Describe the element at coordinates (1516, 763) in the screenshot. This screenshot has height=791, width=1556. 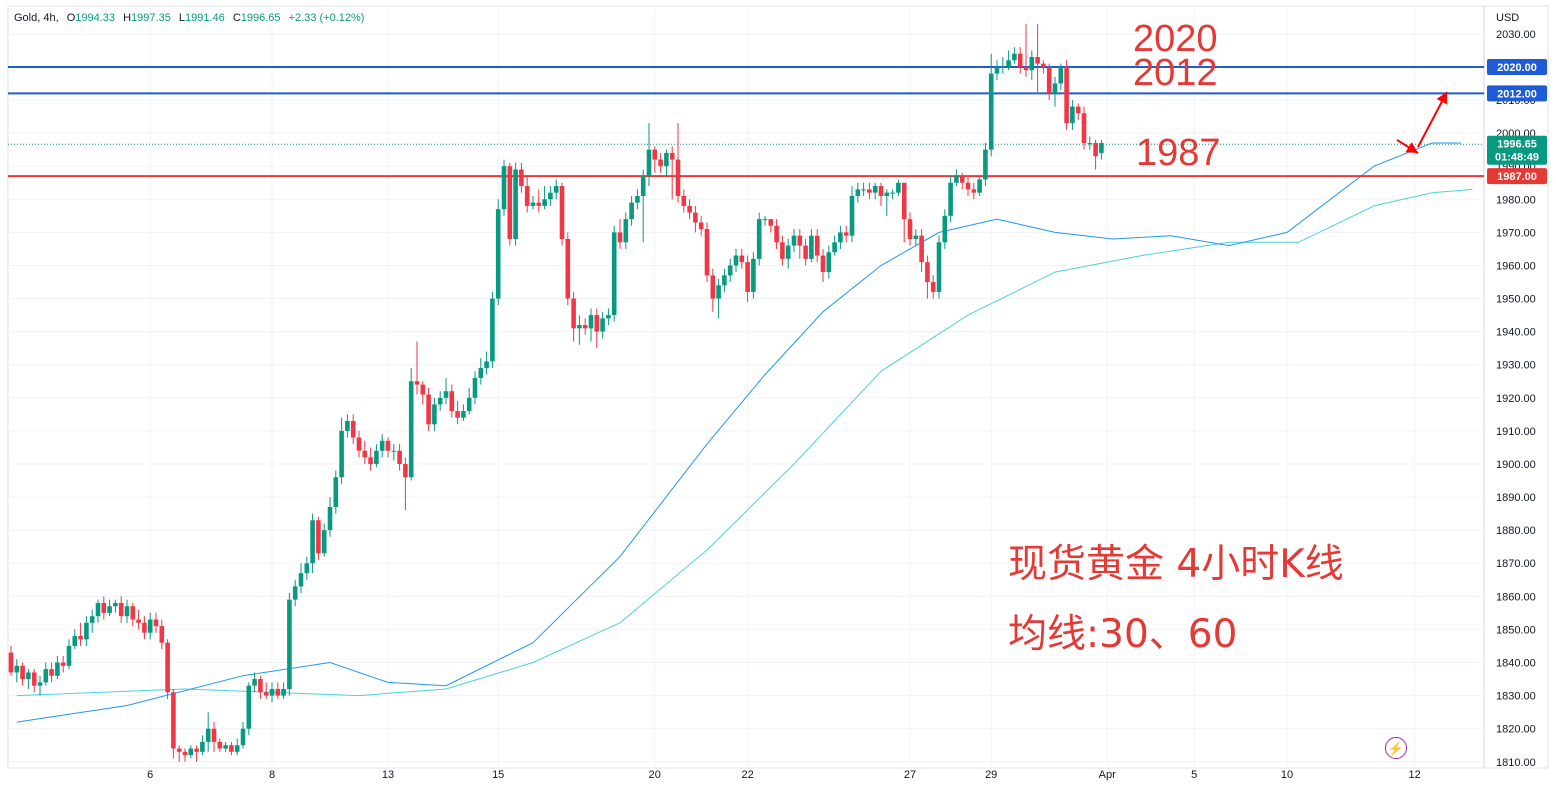
I see `y-tick-label: 1810.00` at that location.